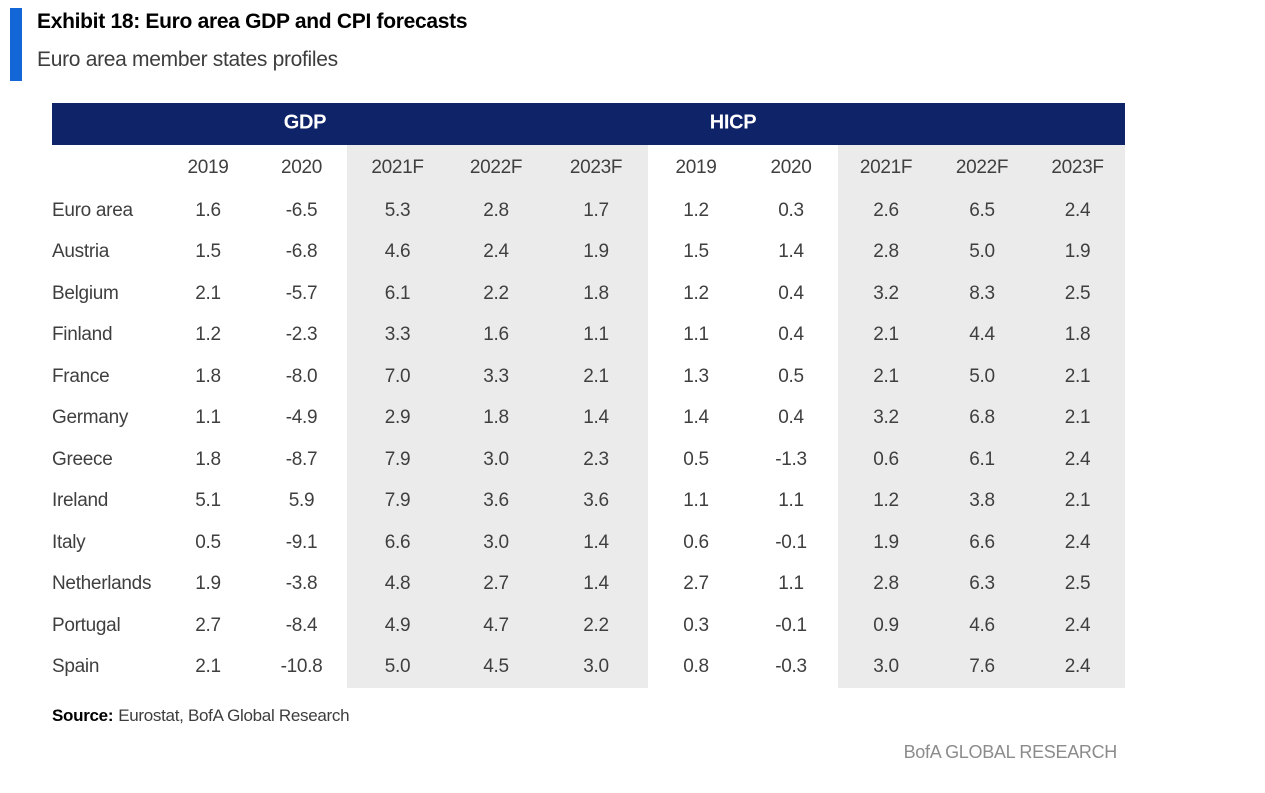 This screenshot has width=1265, height=793. Describe the element at coordinates (83, 715) in the screenshot. I see `source-label: Source:` at that location.